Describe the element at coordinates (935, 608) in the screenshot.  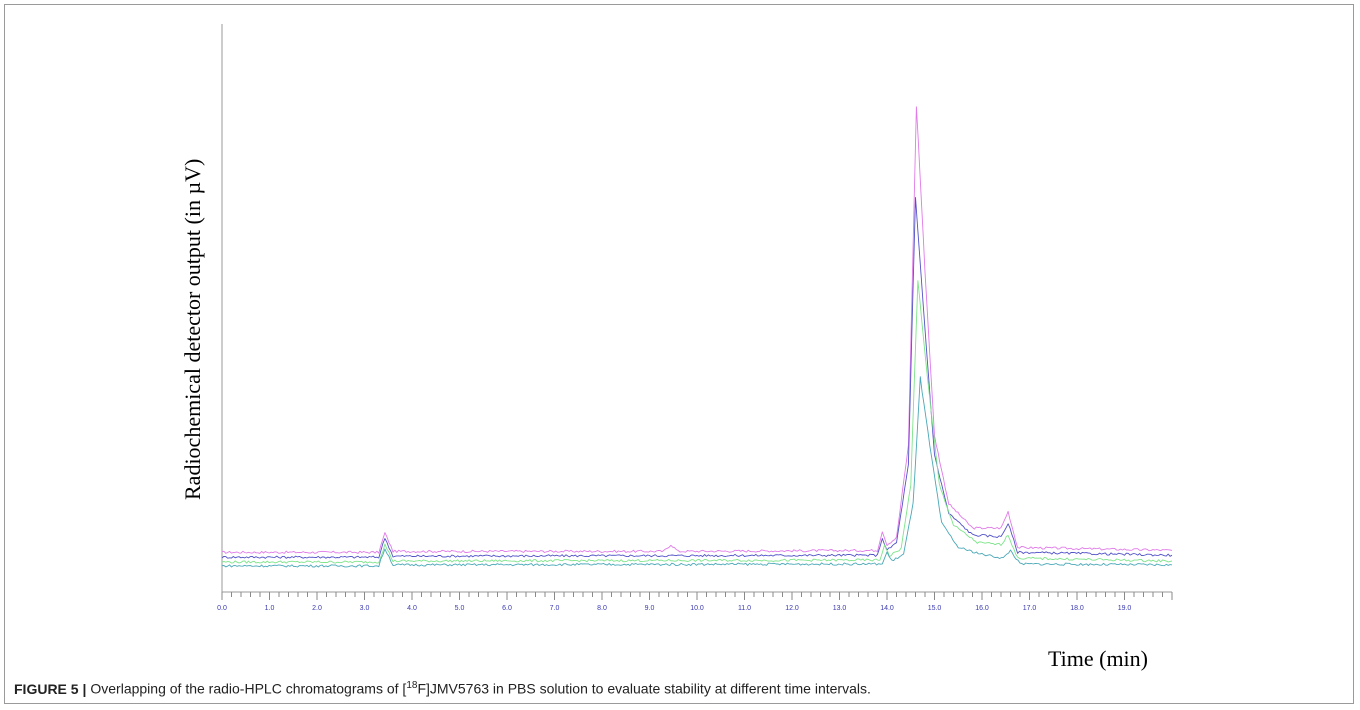
I see `x-tick-label: 15.0` at that location.